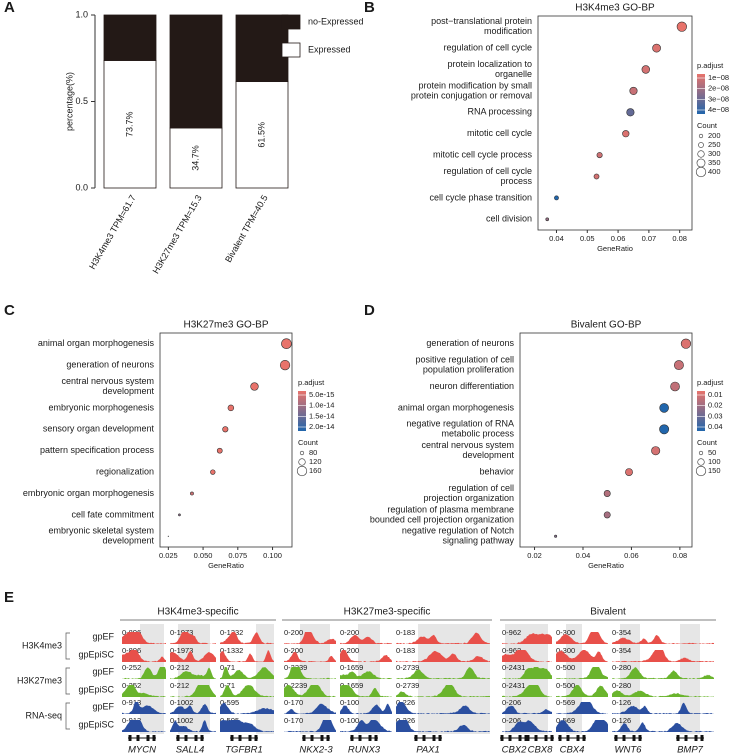 The height and width of the screenshot is (756, 732). I want to click on track-range: 0-962, so click(511, 632).